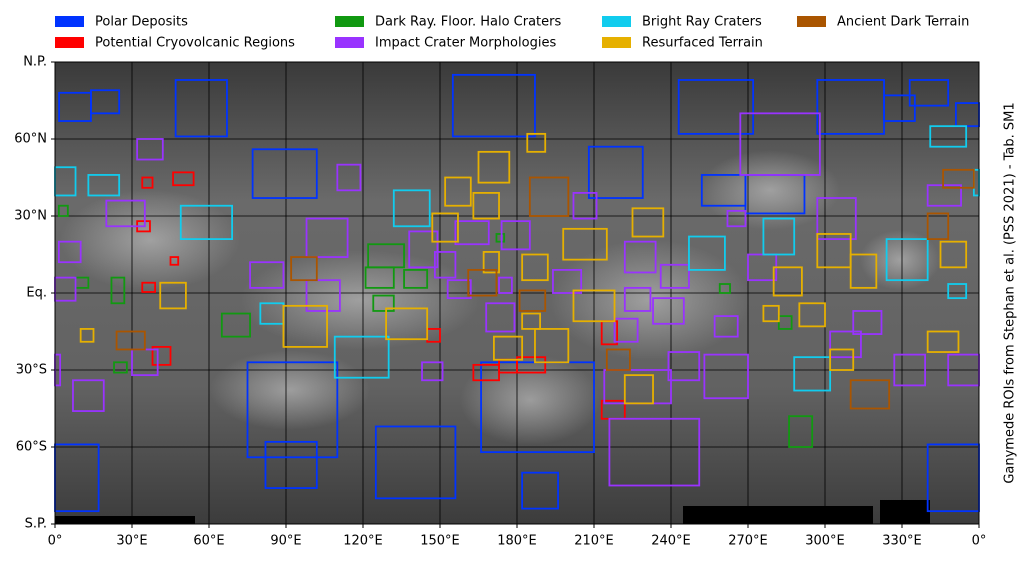 This screenshot has height=562, width=1029. Describe the element at coordinates (36, 293) in the screenshot. I see `y-tick-label: Eq.` at that location.